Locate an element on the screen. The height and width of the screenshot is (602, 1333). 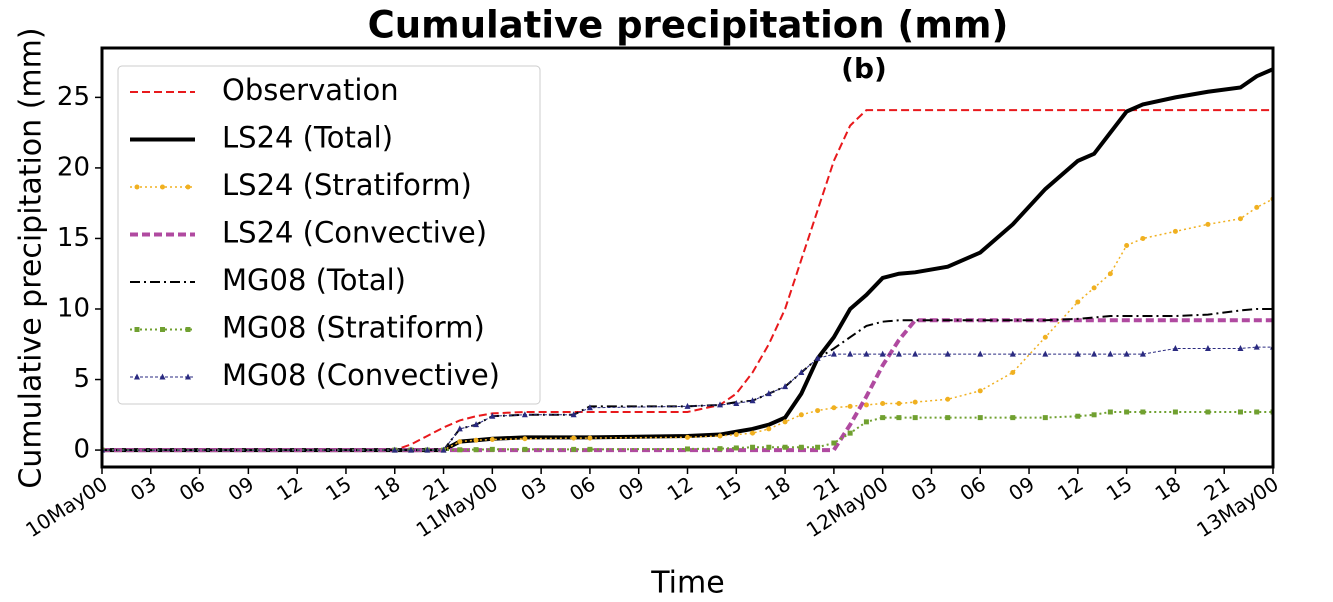
legend-marker is located at coordinates (162, 329).